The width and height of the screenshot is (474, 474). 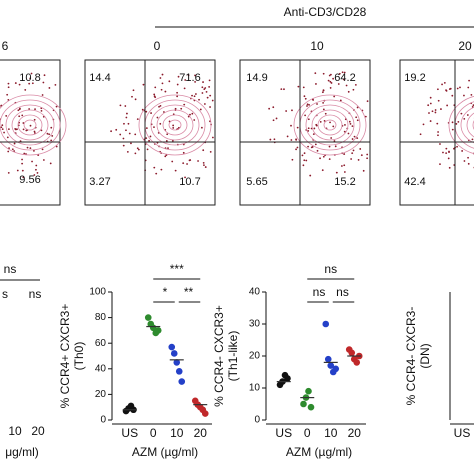 I want to click on x-tick-label: 20, so click(x=355, y=433).